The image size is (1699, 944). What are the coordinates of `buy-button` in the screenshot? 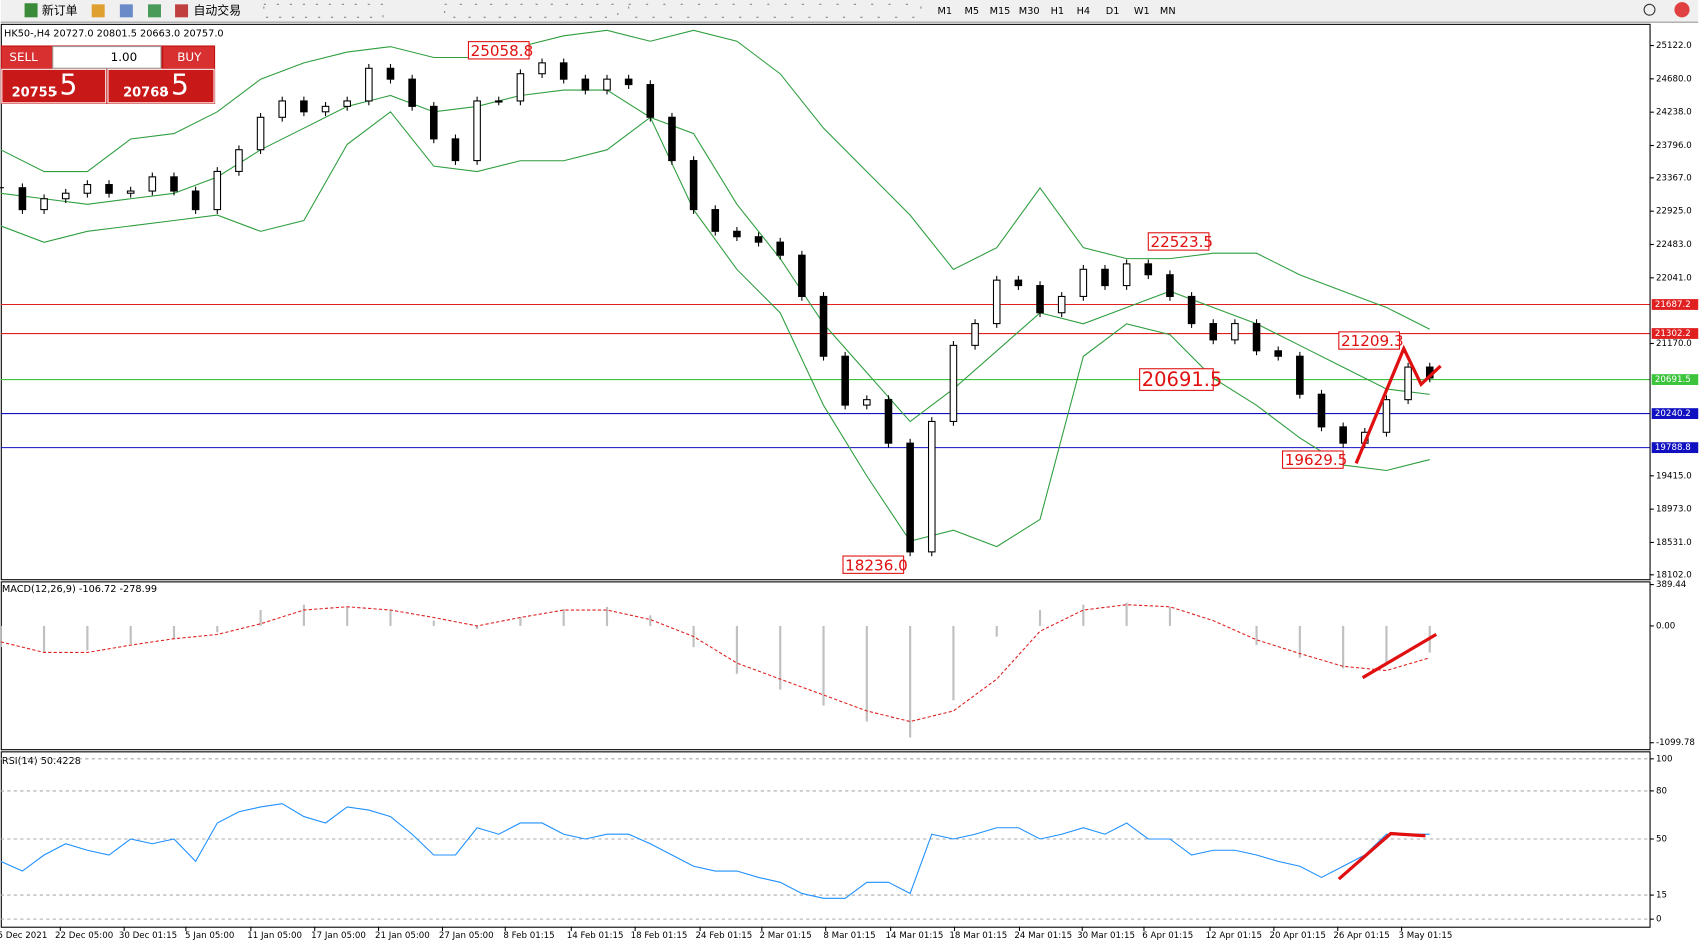 It's located at (189, 57).